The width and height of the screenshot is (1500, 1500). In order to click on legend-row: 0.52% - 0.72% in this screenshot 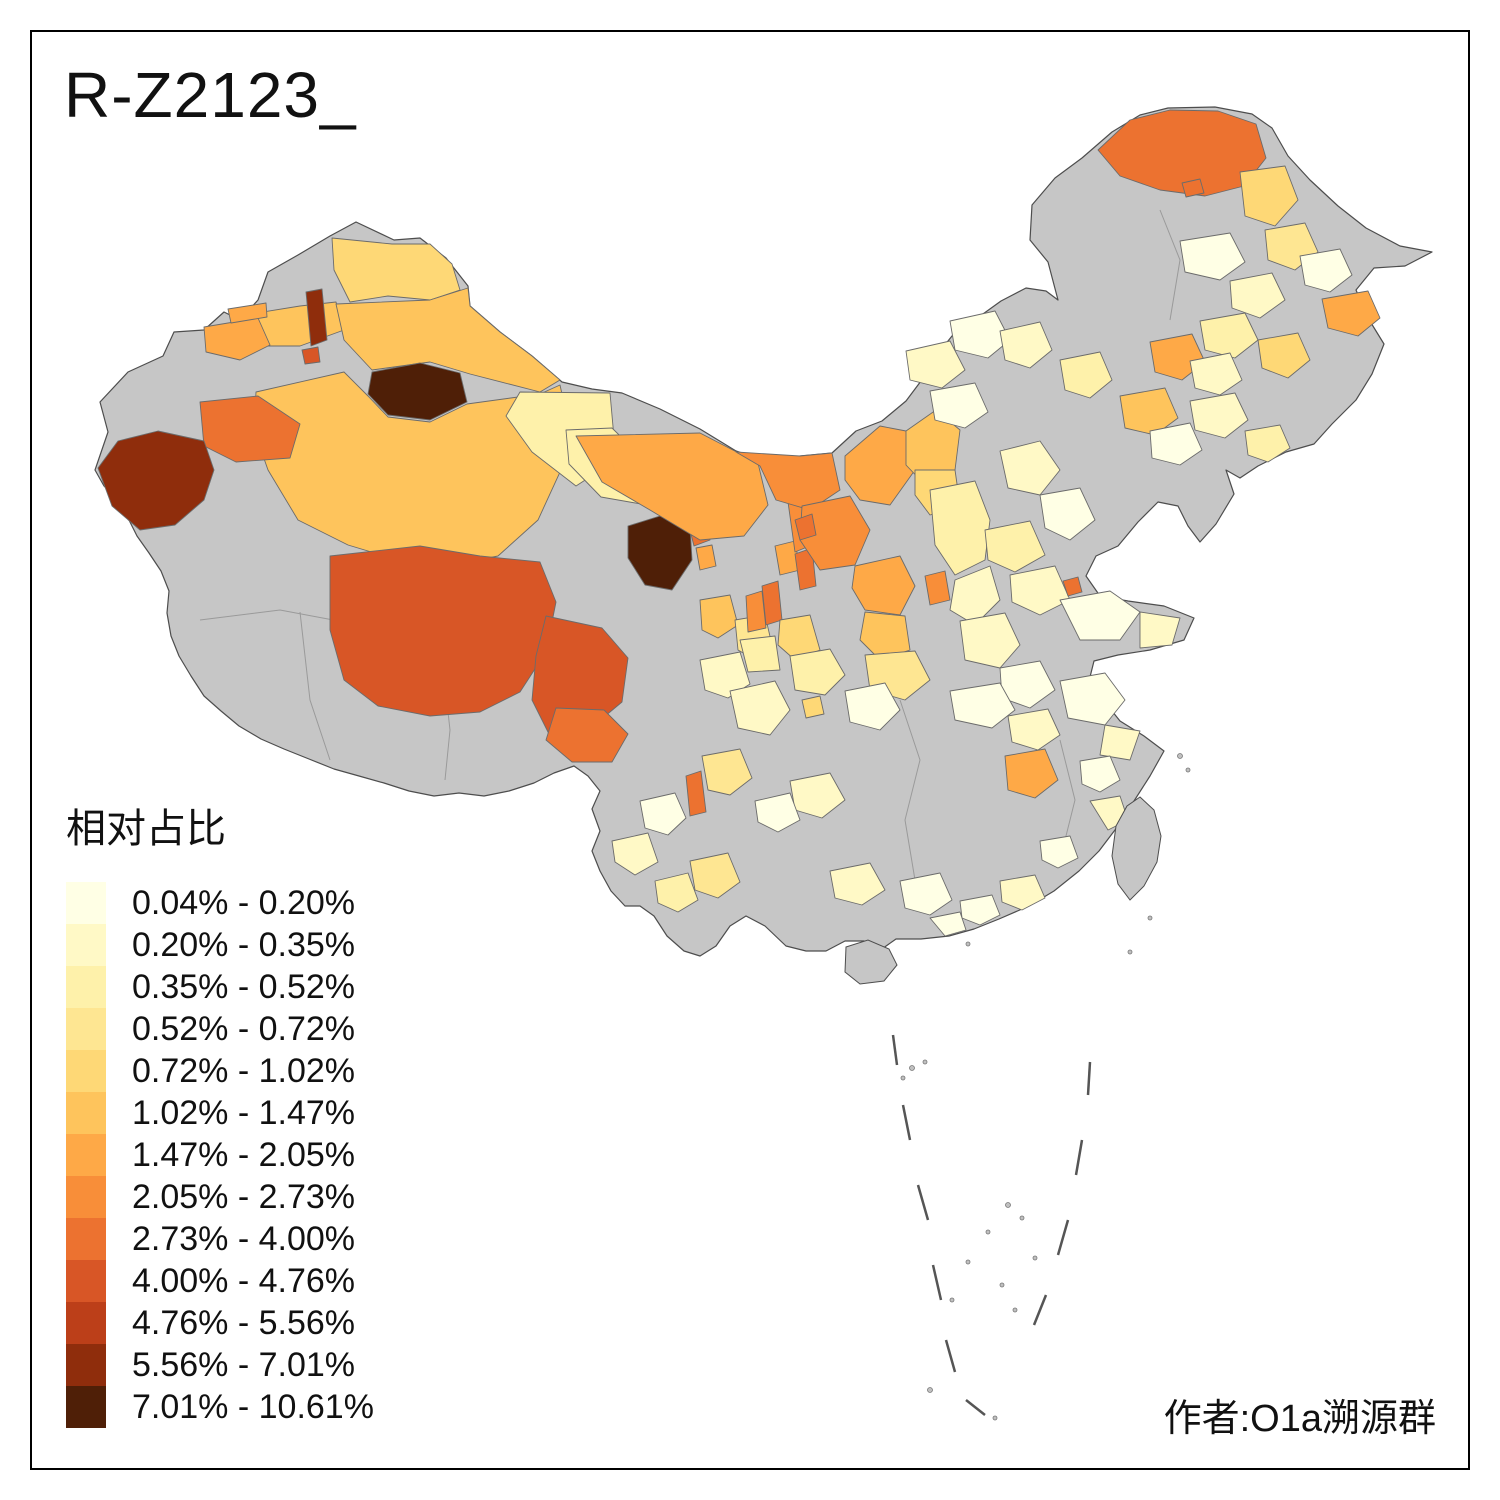, I will do `click(220, 1029)`.